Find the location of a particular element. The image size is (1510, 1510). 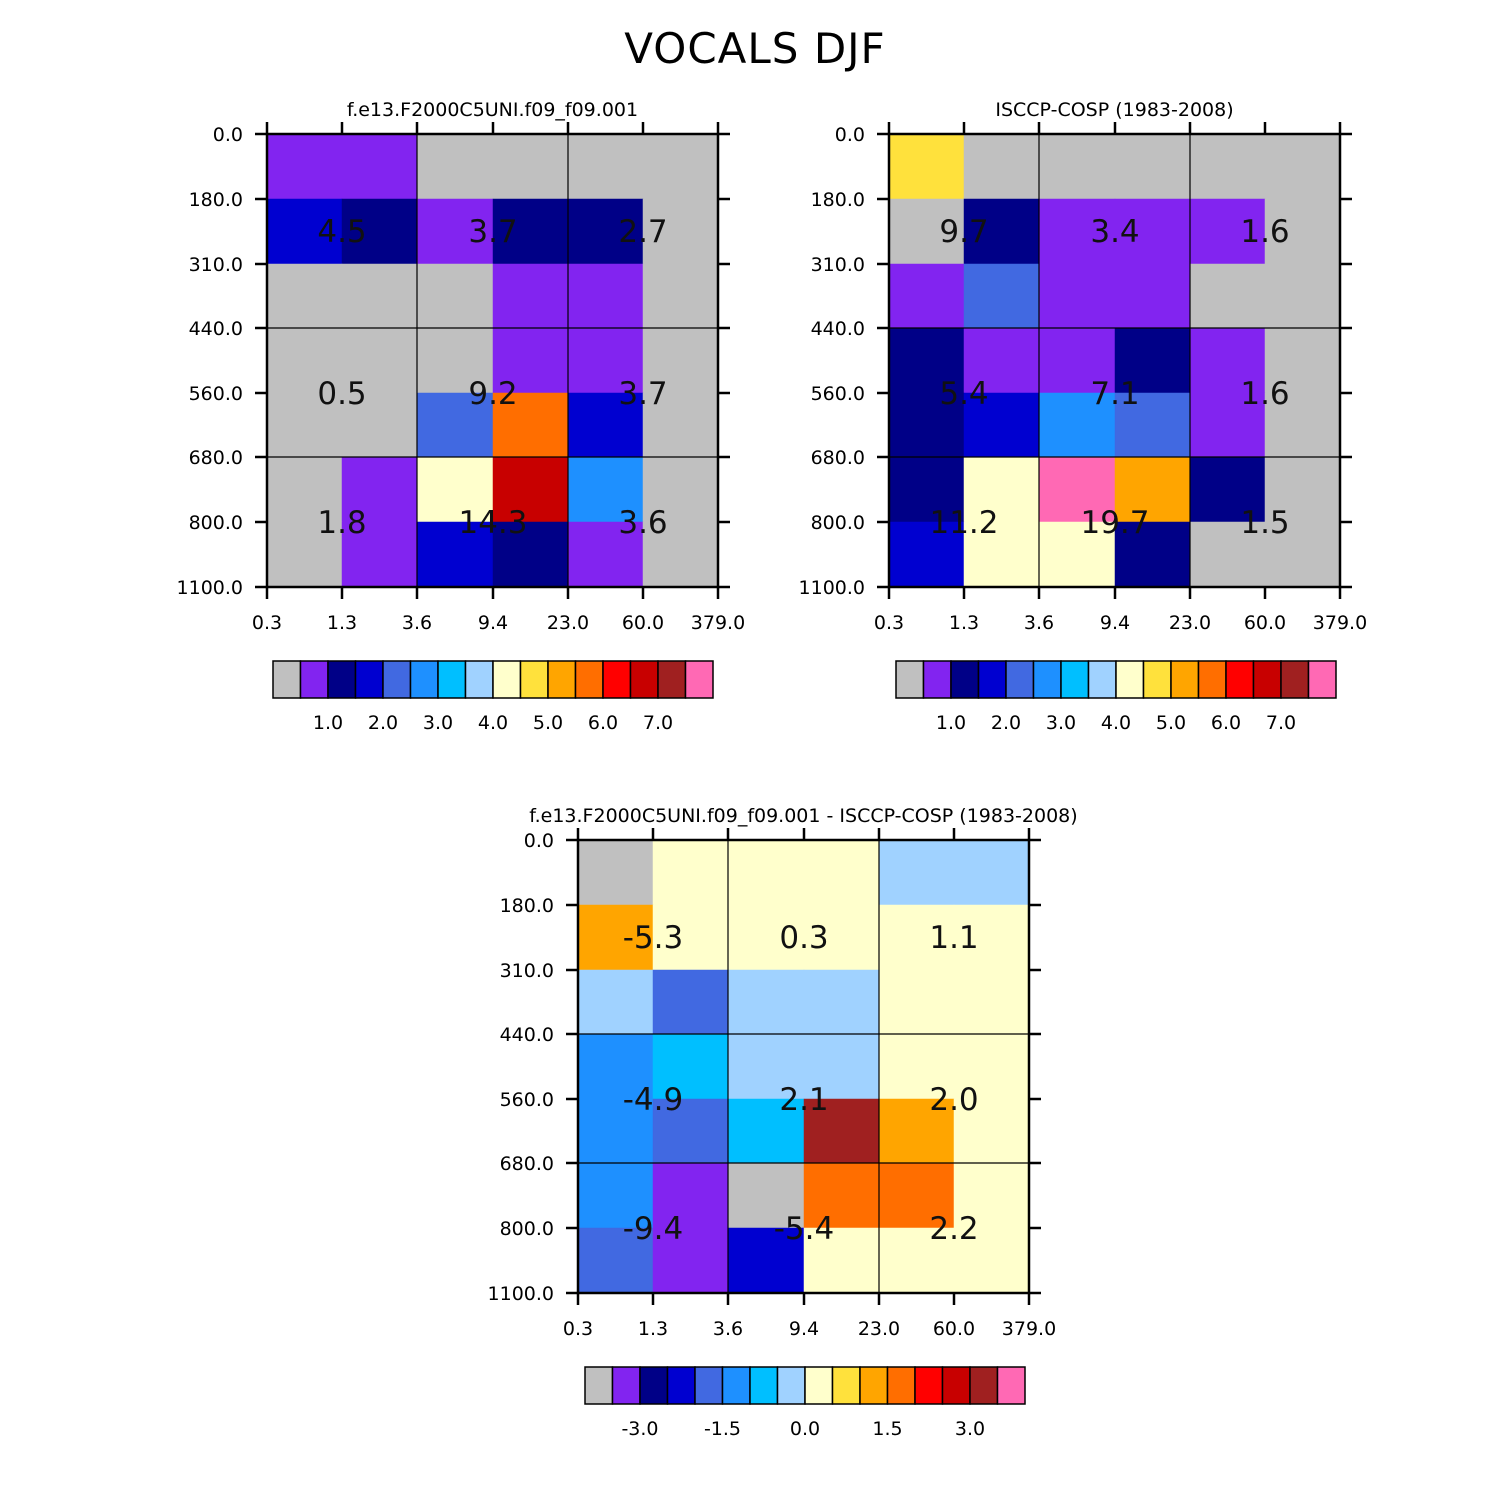

box-value-label: 1.1 is located at coordinates (953, 938).